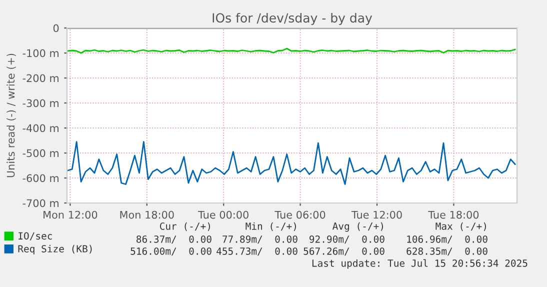 The height and width of the screenshot is (287, 547). What do you see at coordinates (40, 128) in the screenshot?
I see `y-tick-label: -400 m` at bounding box center [40, 128].